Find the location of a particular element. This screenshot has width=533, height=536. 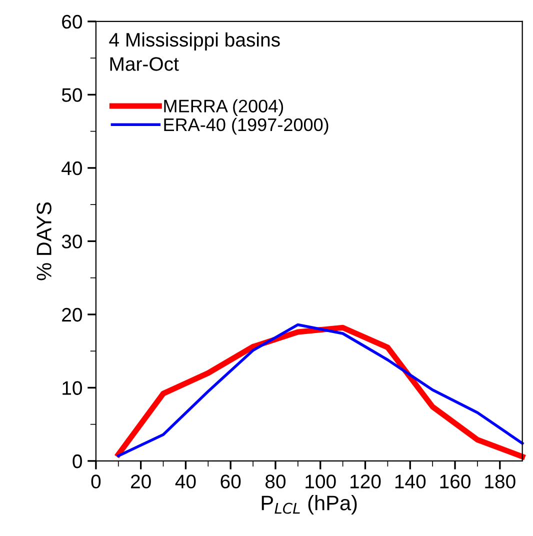

legend-label: ERA-40 (1997-2000) is located at coordinates (246, 126).